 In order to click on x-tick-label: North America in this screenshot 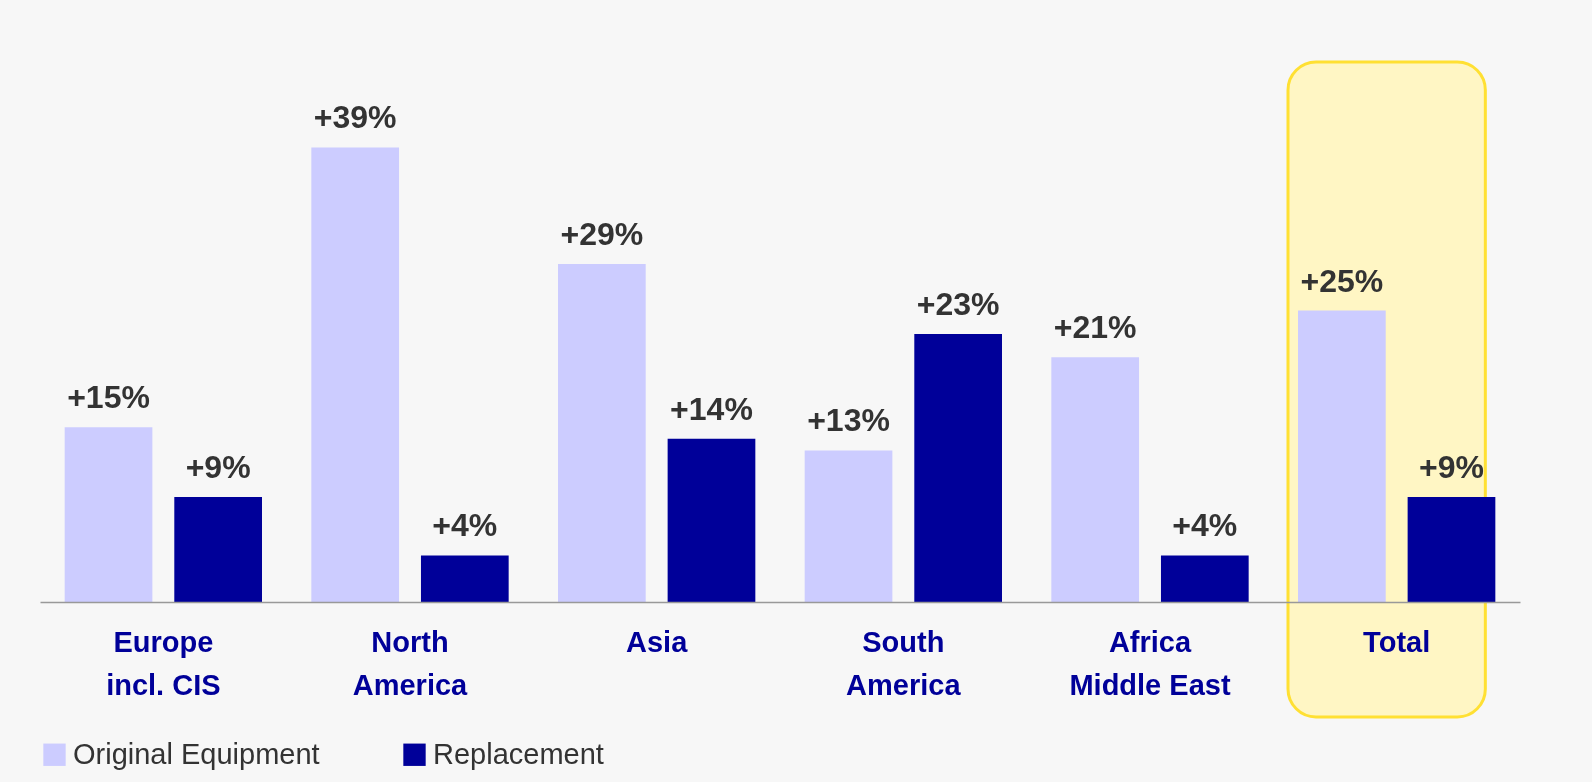, I will do `click(410, 663)`.